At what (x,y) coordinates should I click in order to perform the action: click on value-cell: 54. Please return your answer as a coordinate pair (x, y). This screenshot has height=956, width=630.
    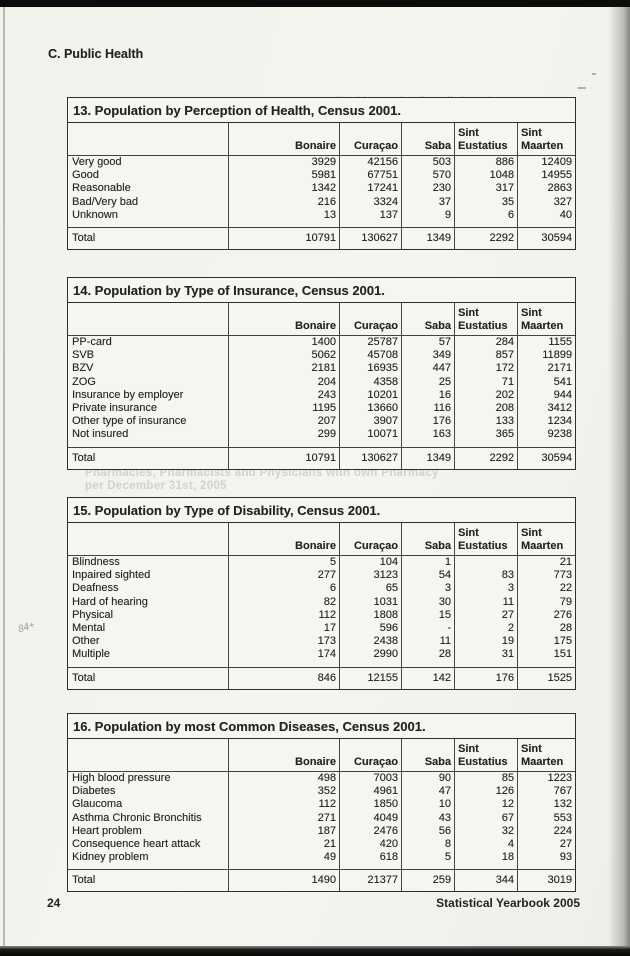
    Looking at the image, I should click on (427, 576).